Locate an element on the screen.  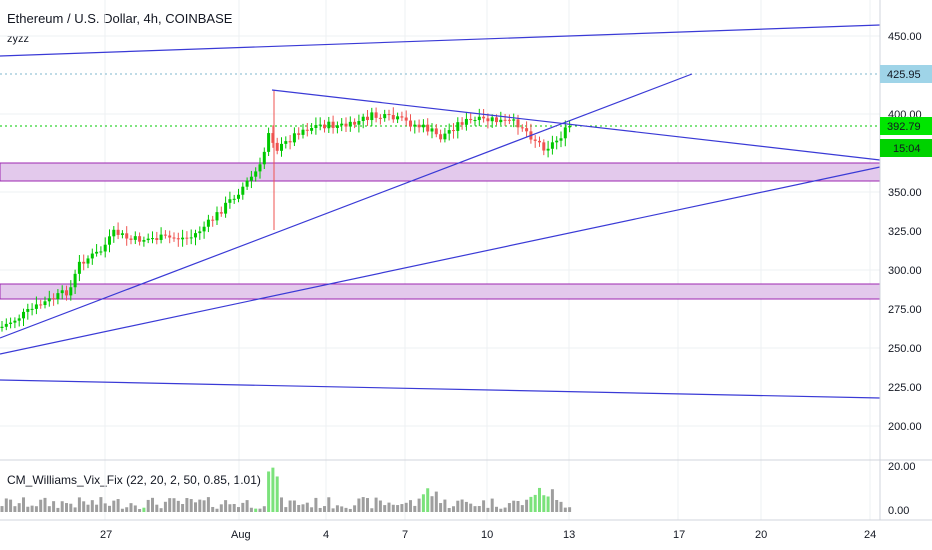
last-price-text: 392.79 is located at coordinates (904, 127).